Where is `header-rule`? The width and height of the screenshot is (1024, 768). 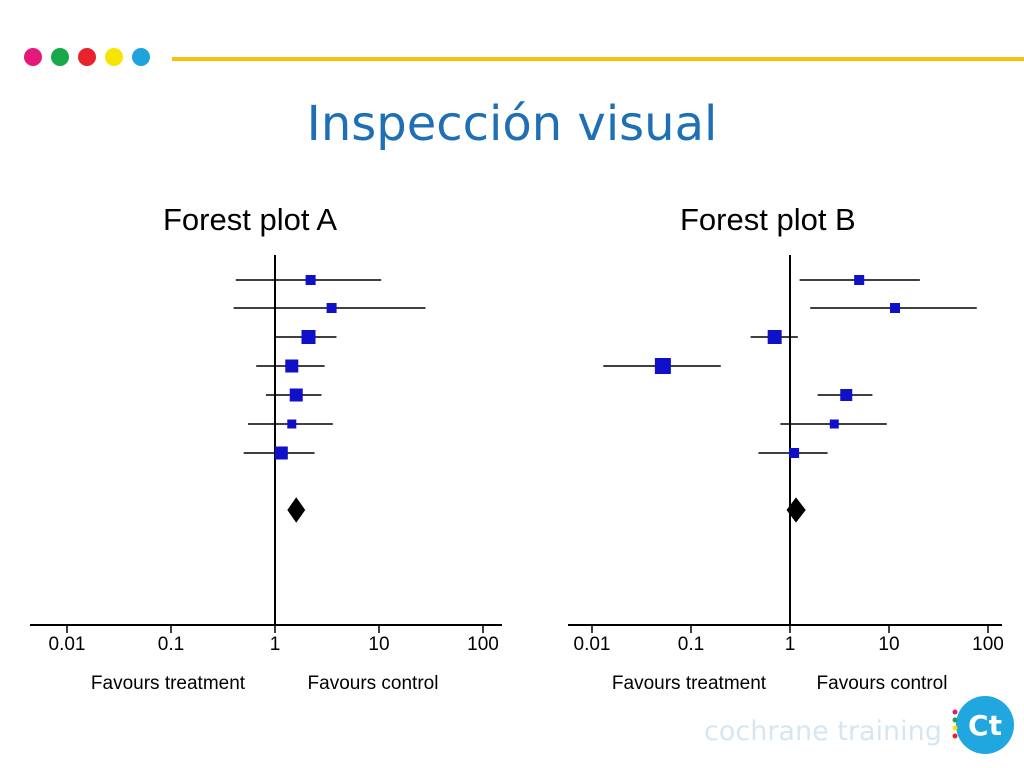 header-rule is located at coordinates (598, 59).